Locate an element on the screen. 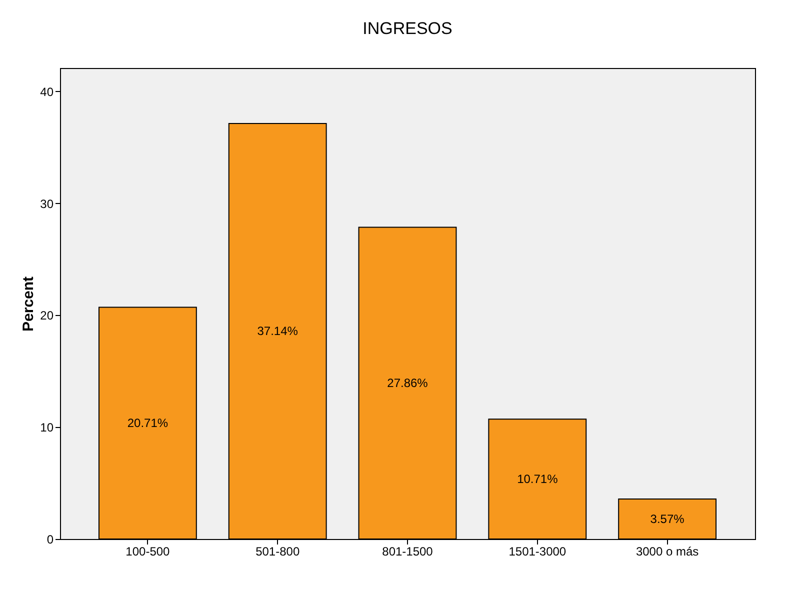 This screenshot has width=795, height=610. x-tick-label: 100-500 is located at coordinates (148, 551).